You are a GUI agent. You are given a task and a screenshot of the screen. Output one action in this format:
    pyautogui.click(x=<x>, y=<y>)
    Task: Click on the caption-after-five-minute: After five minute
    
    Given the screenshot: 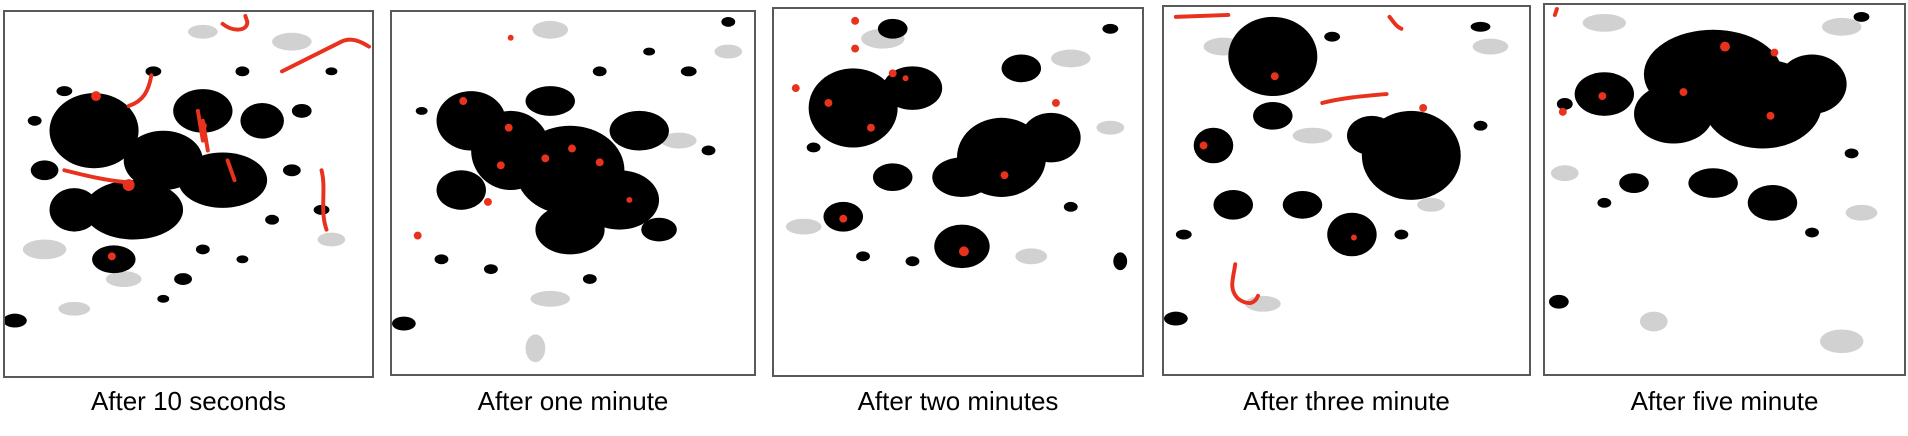 What is the action you would take?
    pyautogui.click(x=1724, y=401)
    